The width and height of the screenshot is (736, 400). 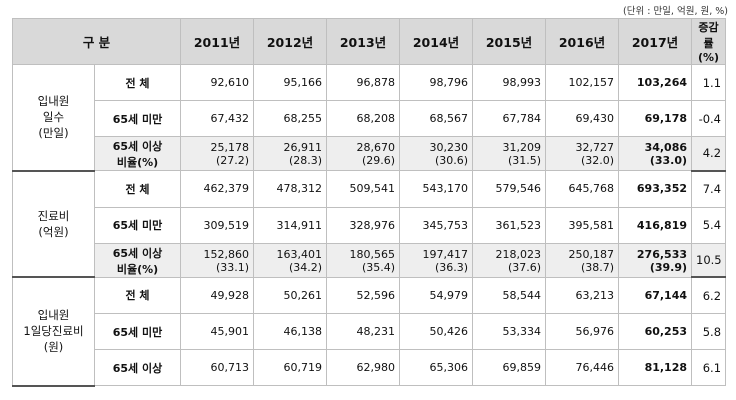 What do you see at coordinates (655, 367) in the screenshot?
I see `value-cell: 81,128` at bounding box center [655, 367].